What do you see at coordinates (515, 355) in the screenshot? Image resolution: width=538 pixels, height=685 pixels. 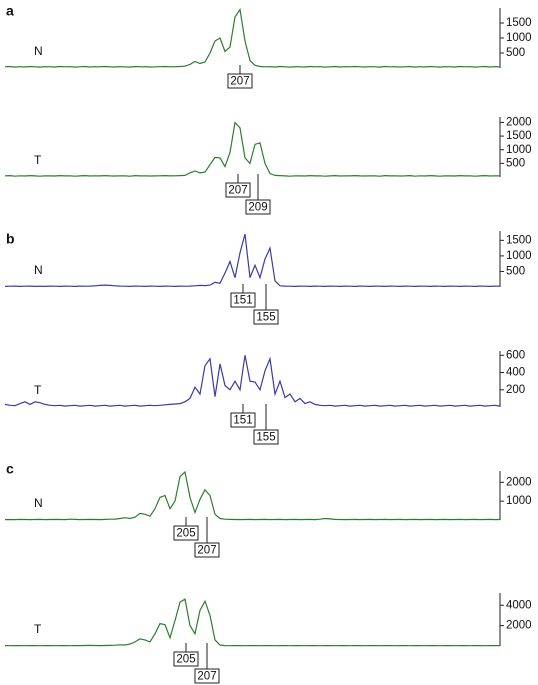 I see `y-tick-label: 600` at bounding box center [515, 355].